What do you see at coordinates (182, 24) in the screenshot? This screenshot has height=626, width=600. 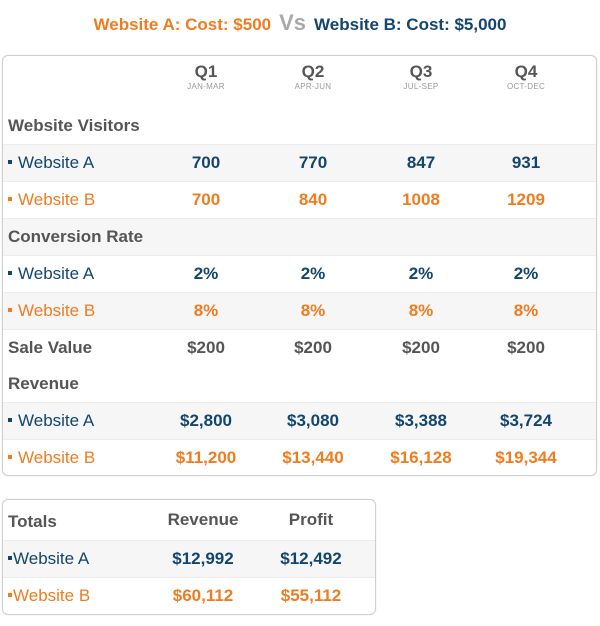 I see `website-a-cost-title: Website A: Cost: $500` at bounding box center [182, 24].